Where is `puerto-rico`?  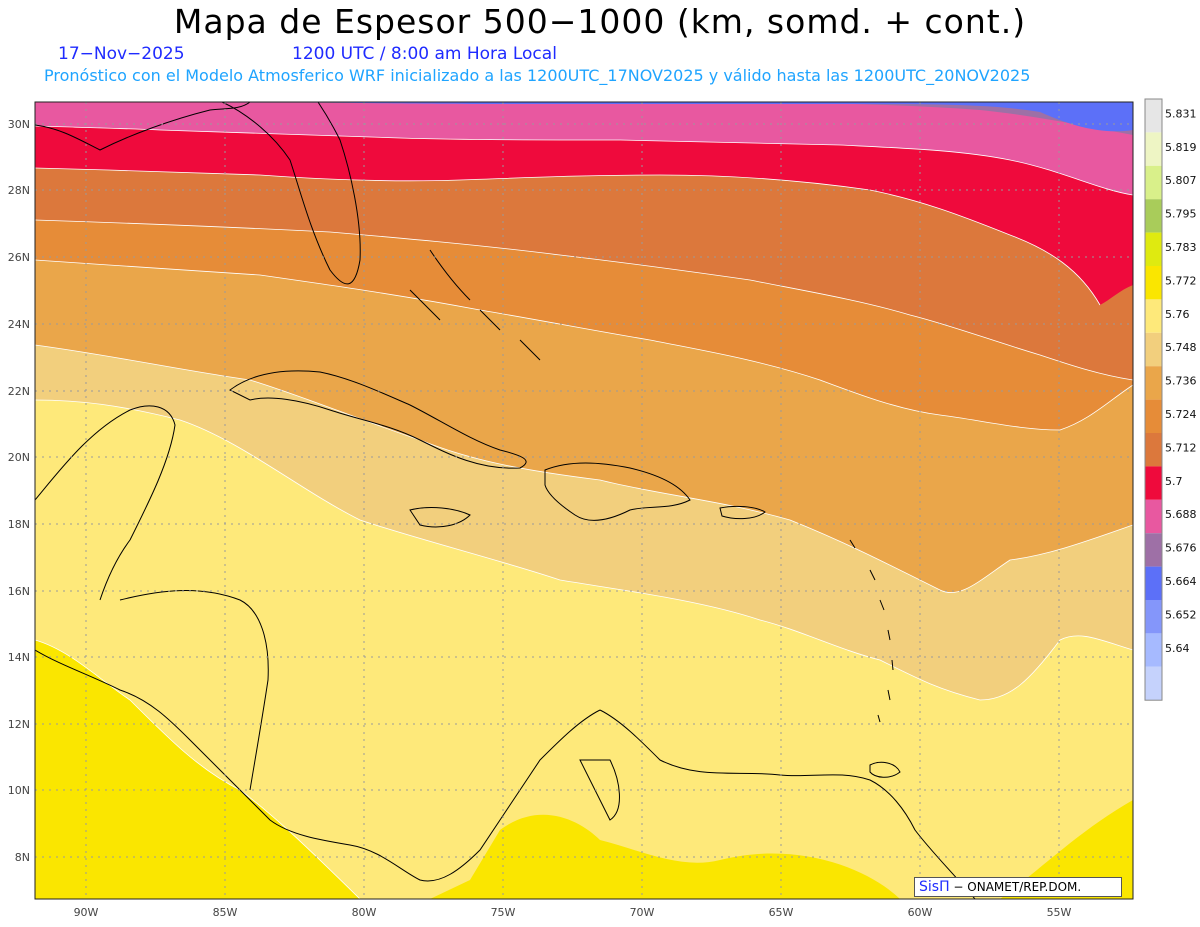
puerto-rico is located at coordinates (742, 512).